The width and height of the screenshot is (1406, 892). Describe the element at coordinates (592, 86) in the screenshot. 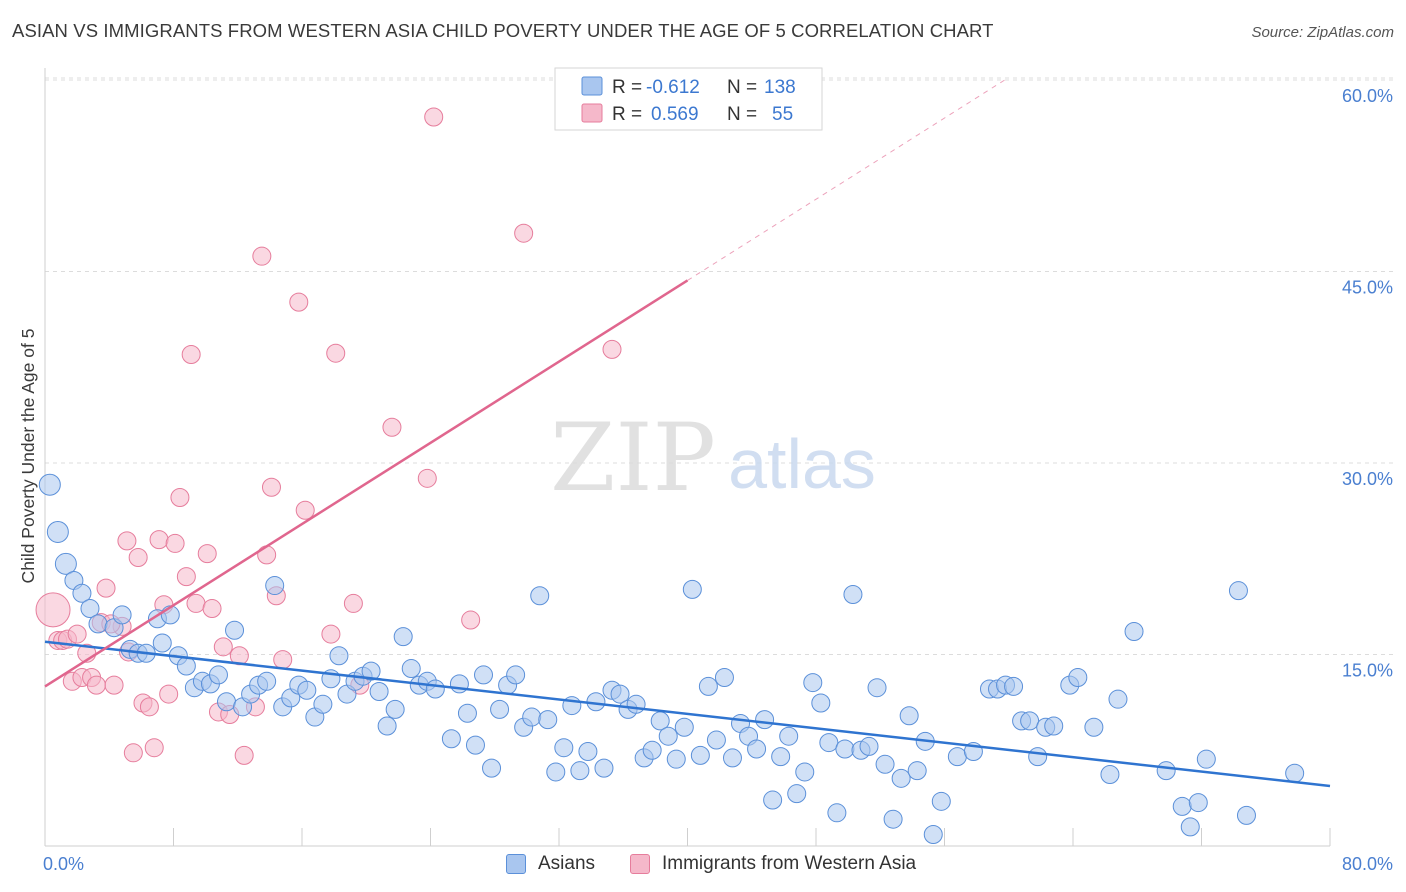

I see `legend-swatch-blue` at that location.